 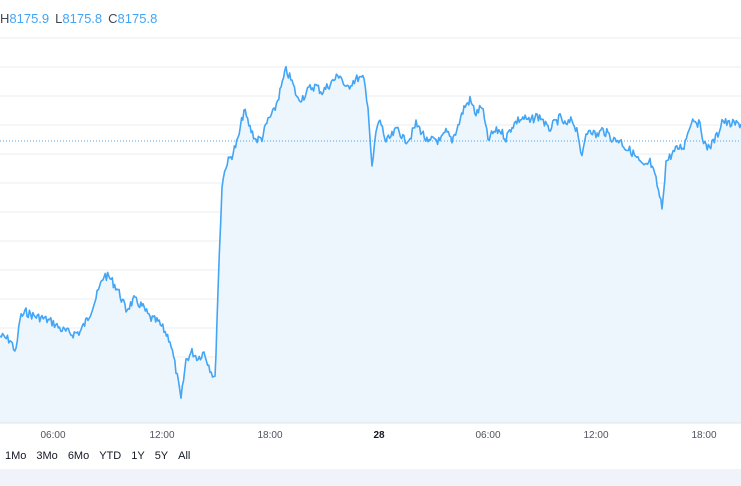 I want to click on ohlc-legend: H8175.9 L8175.8 C8175.8, so click(x=78, y=18).